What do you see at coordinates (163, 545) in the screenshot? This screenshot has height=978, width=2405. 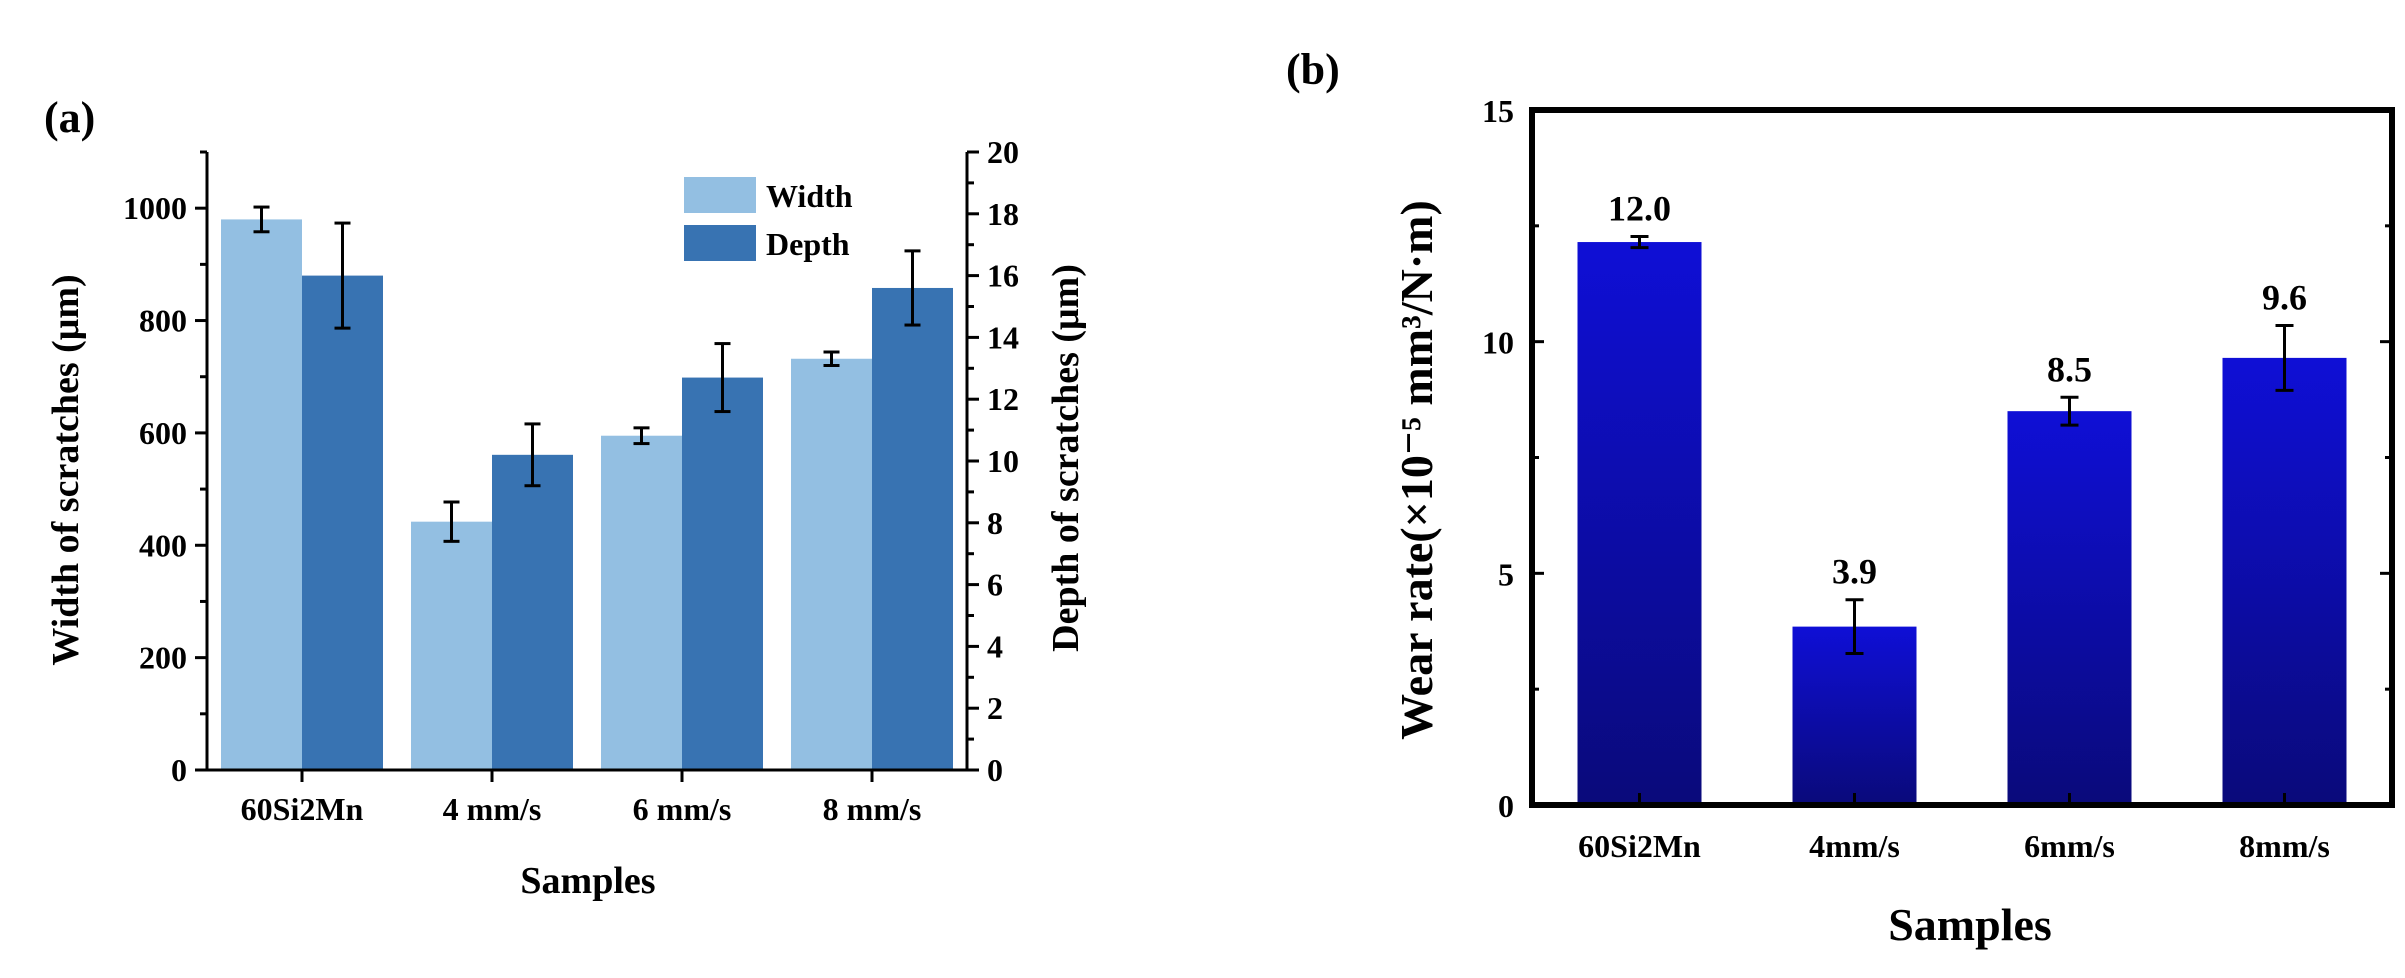 I see `y-tick-label: 400` at bounding box center [163, 545].